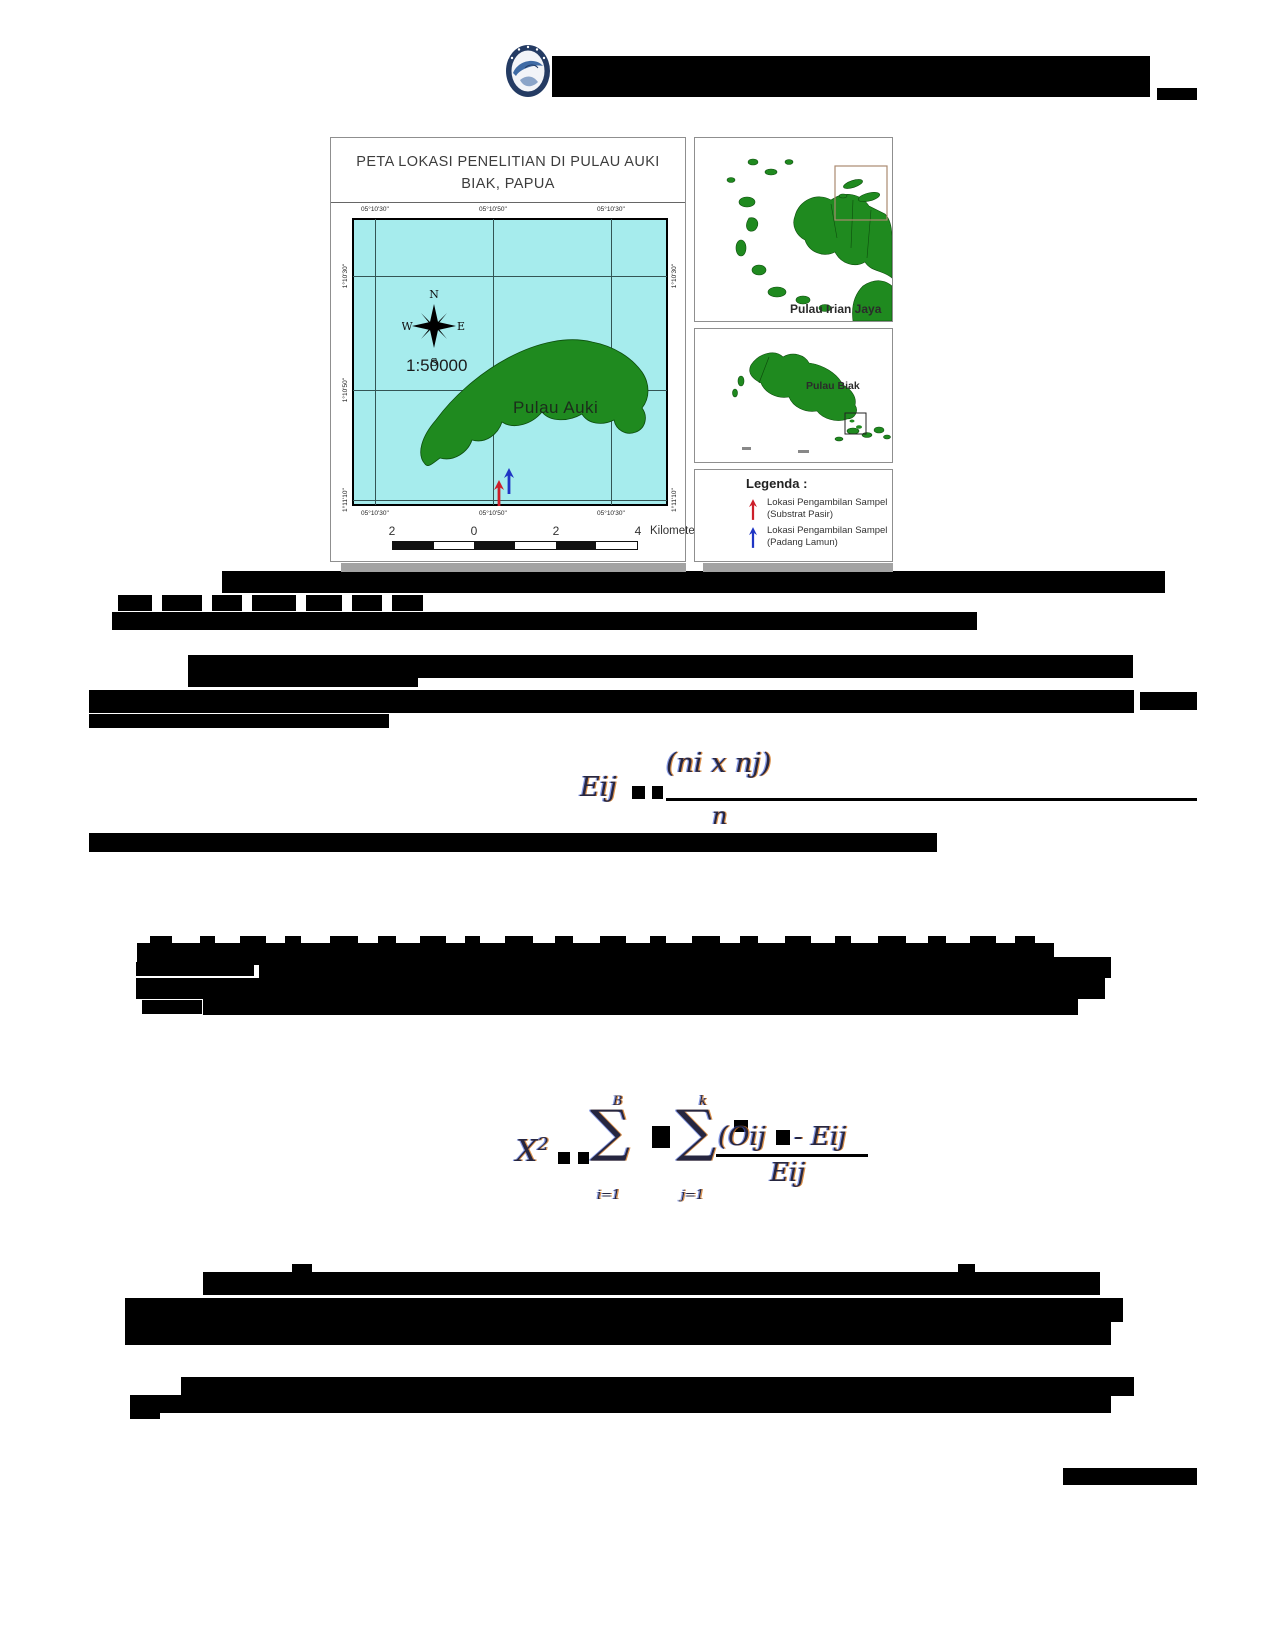  I want to click on tick-label-top: 05°10'50'', so click(493, 209).